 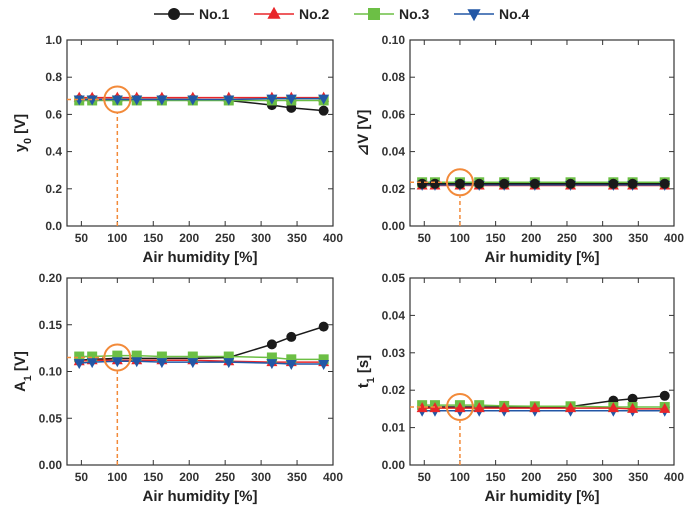 I want to click on y-tick-label: 0.20, so click(x=50, y=278).